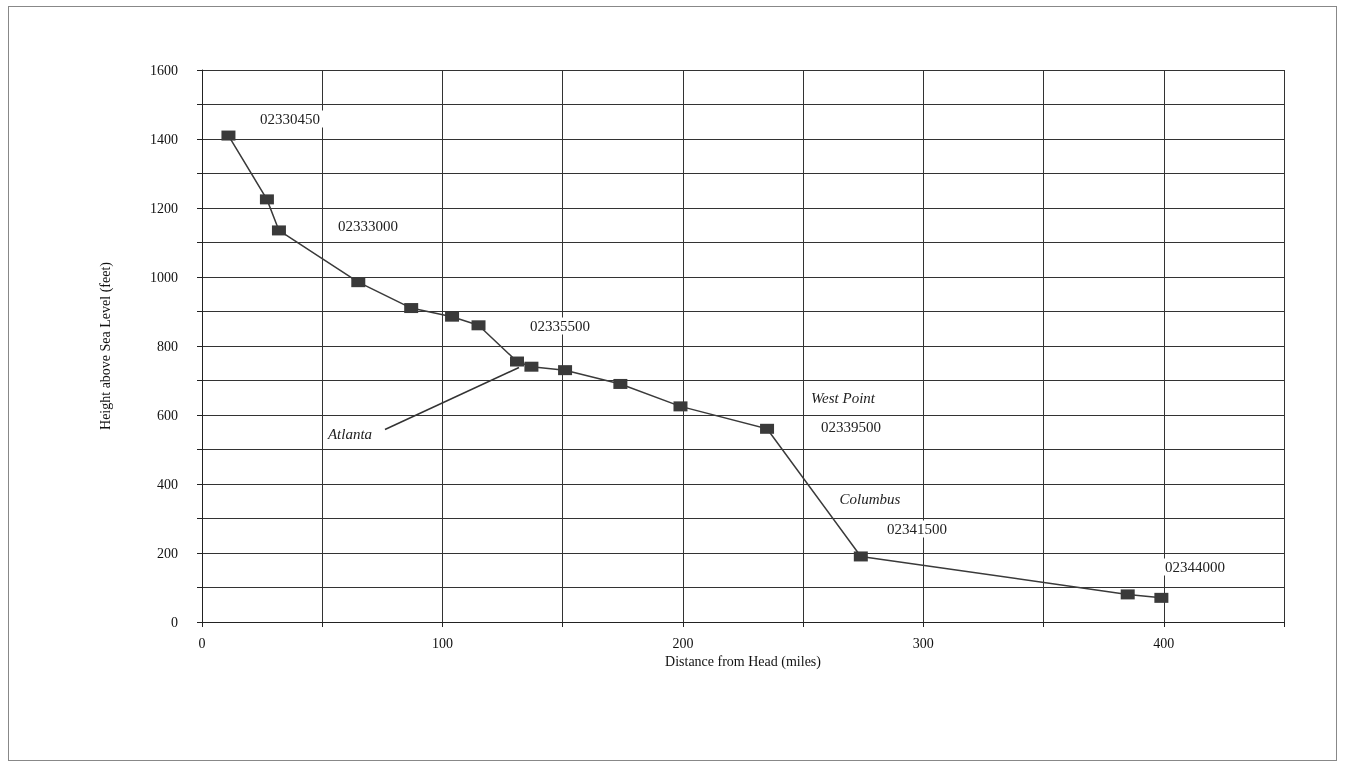 Image resolution: width=1345 pixels, height=767 pixels. Describe the element at coordinates (105, 345) in the screenshot. I see `y-axis-title: Height above Sea Level (feet)` at that location.